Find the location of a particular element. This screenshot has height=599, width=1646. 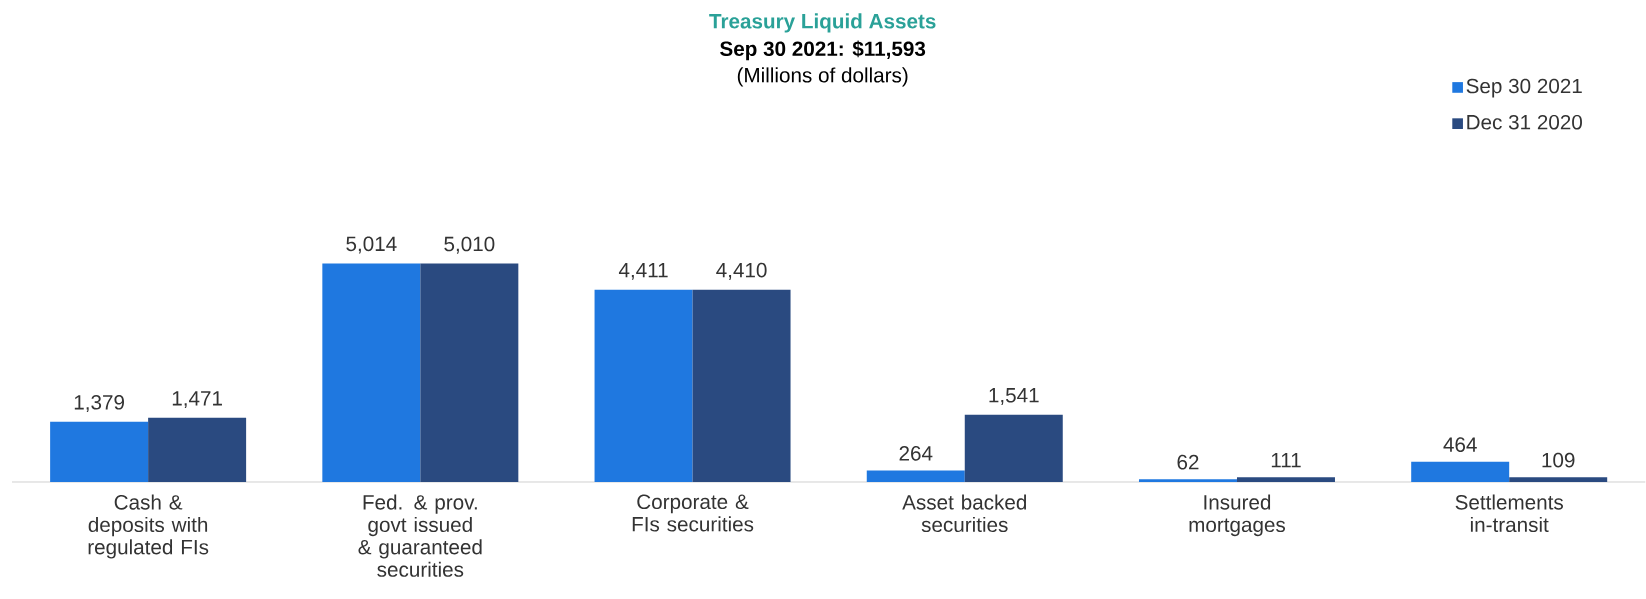

data-label: 109 is located at coordinates (1558, 460).